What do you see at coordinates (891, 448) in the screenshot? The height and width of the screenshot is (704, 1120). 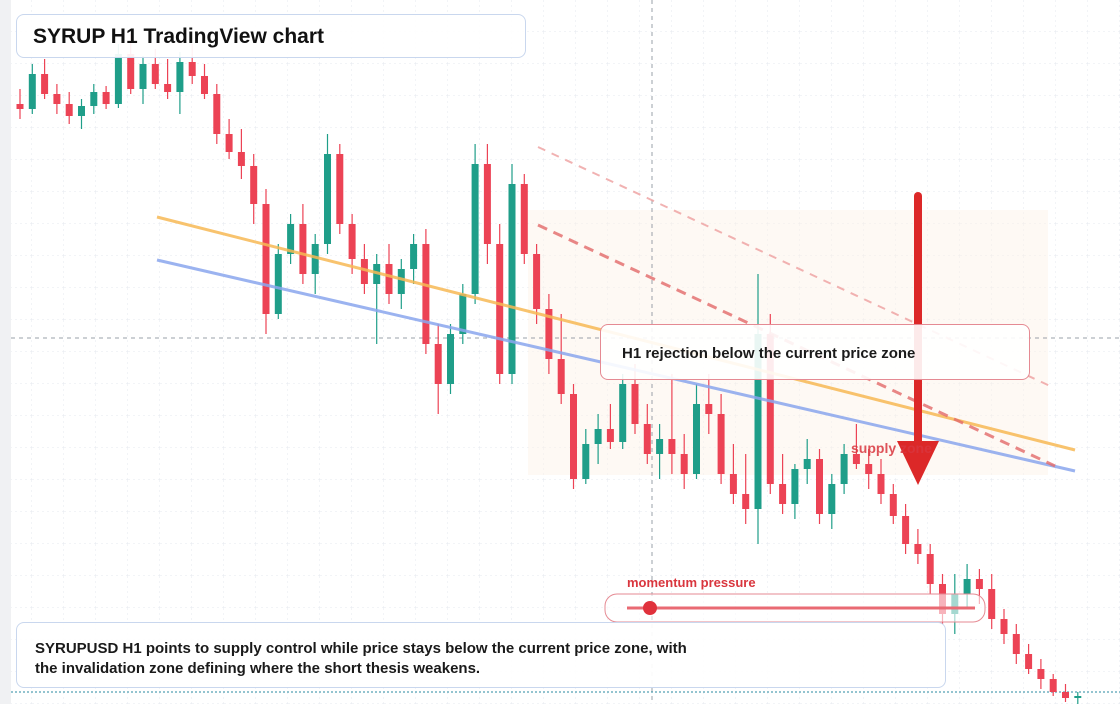 I see `zone-label: supply zone` at bounding box center [891, 448].